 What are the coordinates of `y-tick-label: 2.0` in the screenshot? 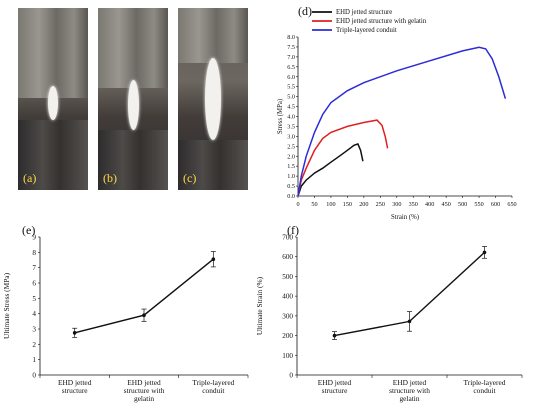 It's located at (291, 156).